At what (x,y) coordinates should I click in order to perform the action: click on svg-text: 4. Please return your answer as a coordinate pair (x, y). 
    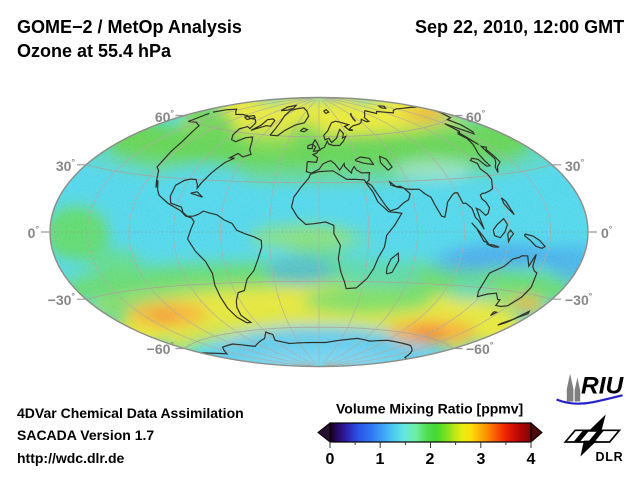
    Looking at the image, I should click on (531, 459).